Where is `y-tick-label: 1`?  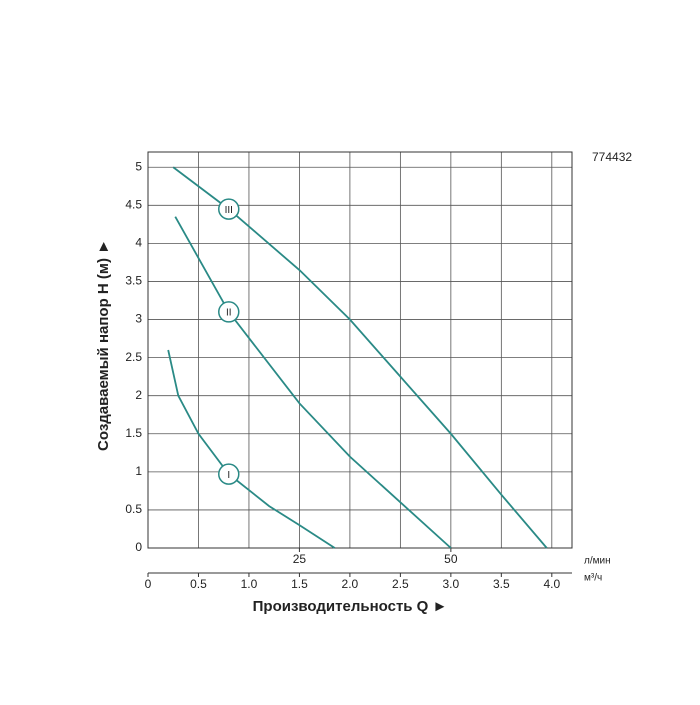
y-tick-label: 1 is located at coordinates (138, 471).